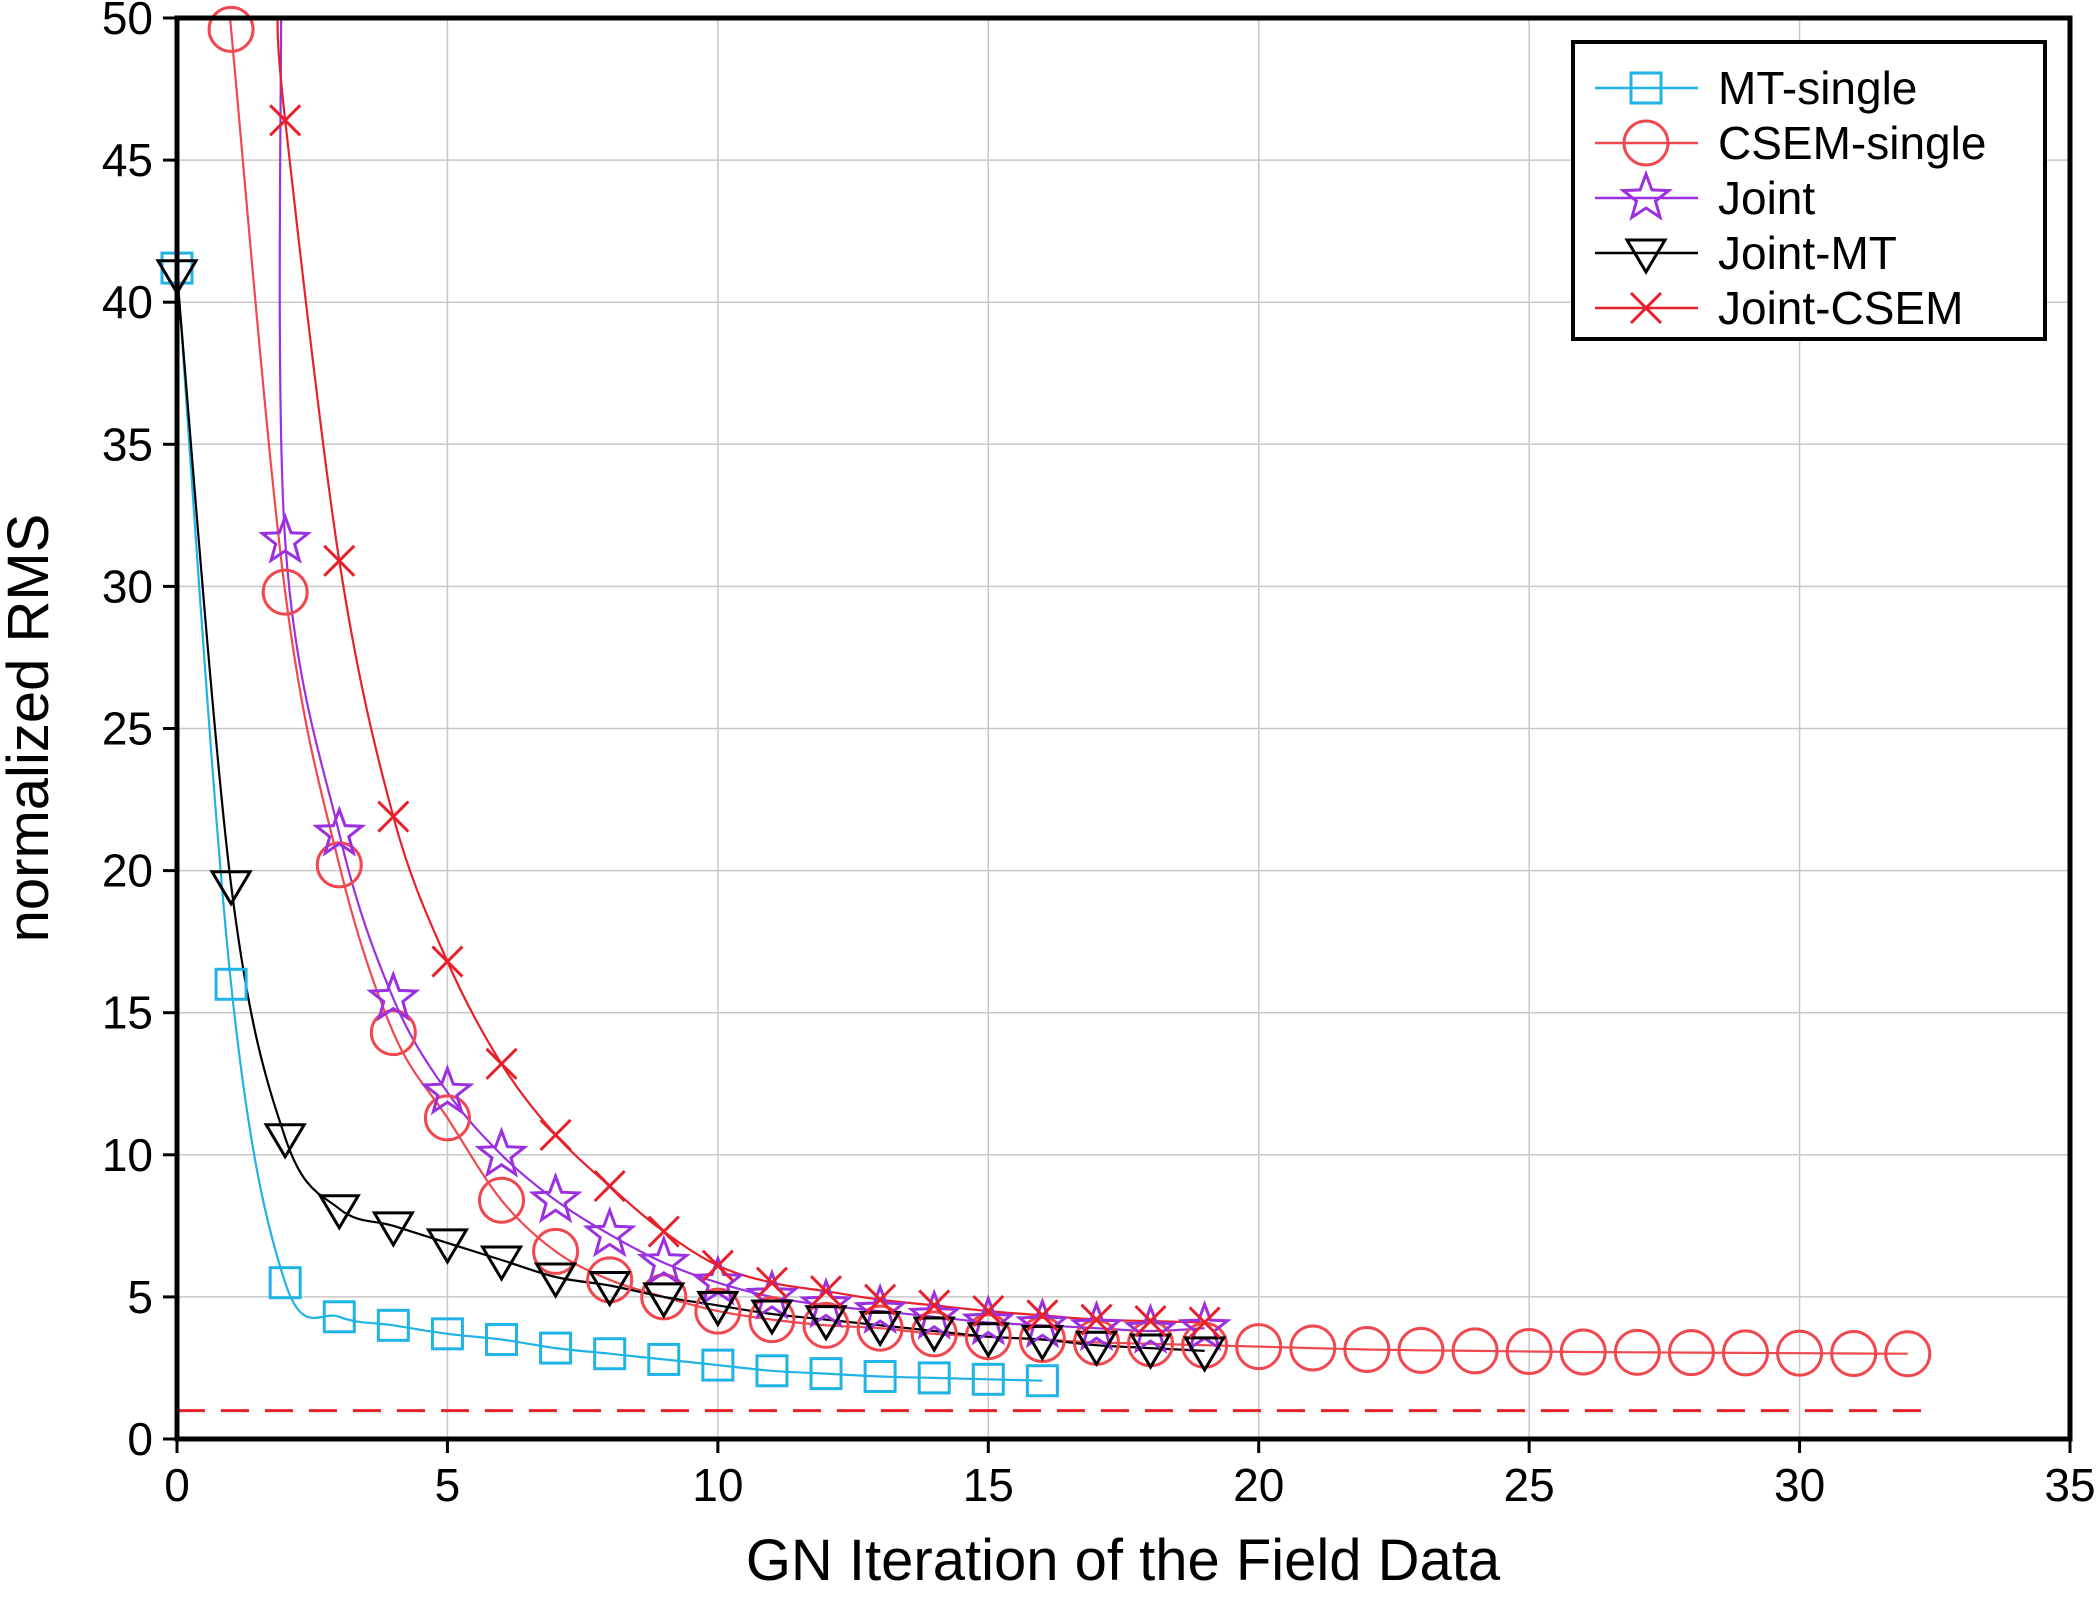 Image resolution: width=2096 pixels, height=1597 pixels. I want to click on y-tick-label: 20, so click(127, 871).